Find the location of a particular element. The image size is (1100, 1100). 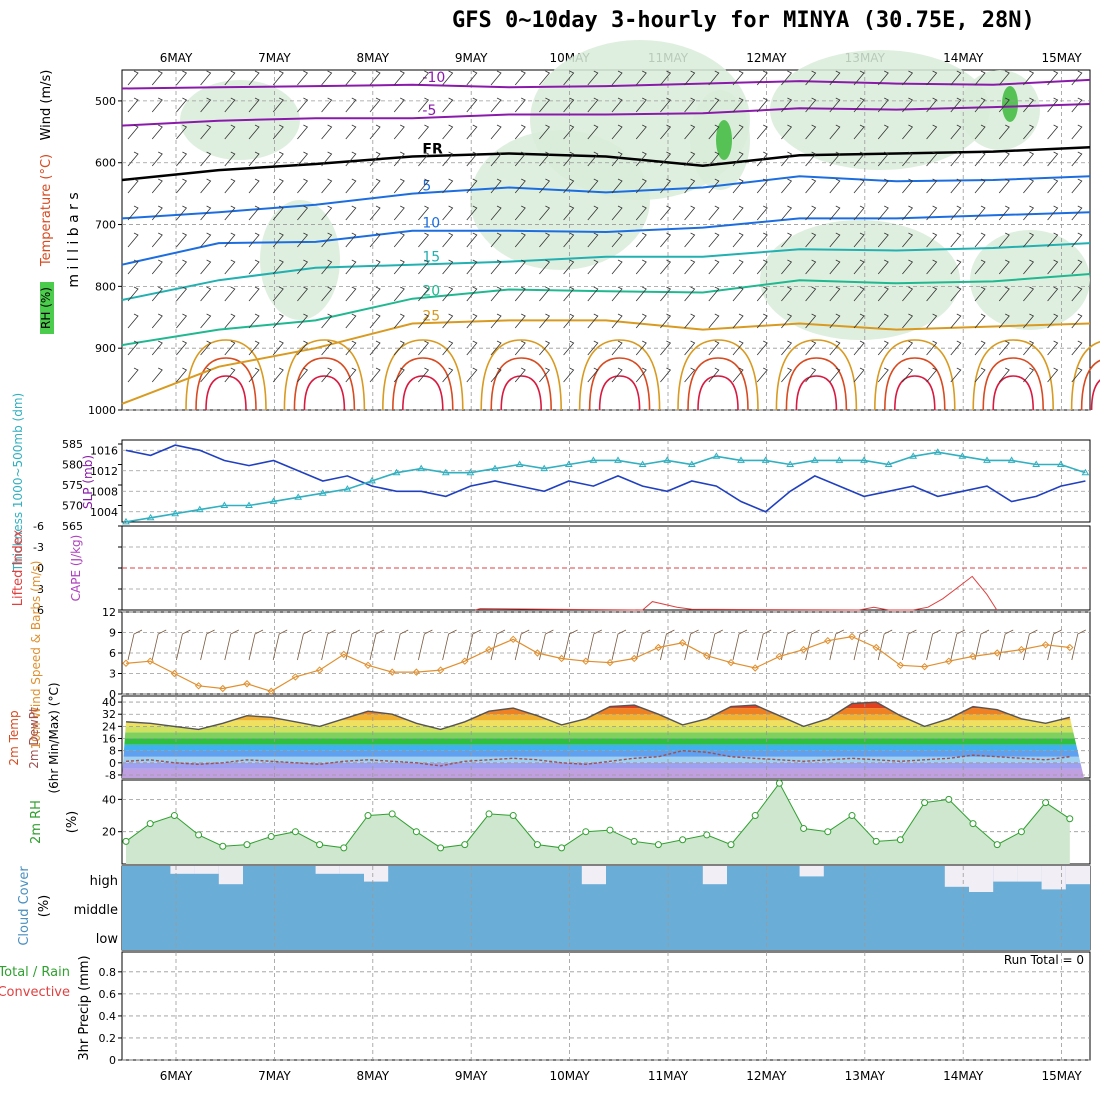

rh2m-panel: 20 40 2m RH (%) is located at coordinates (560, 822).